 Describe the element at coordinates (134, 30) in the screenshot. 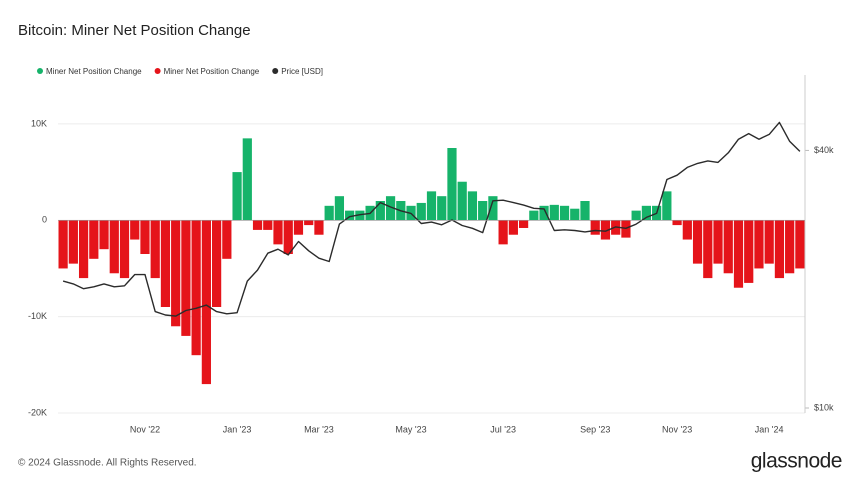

I see `chart-title: Bitcoin: Miner Net Position Change` at that location.